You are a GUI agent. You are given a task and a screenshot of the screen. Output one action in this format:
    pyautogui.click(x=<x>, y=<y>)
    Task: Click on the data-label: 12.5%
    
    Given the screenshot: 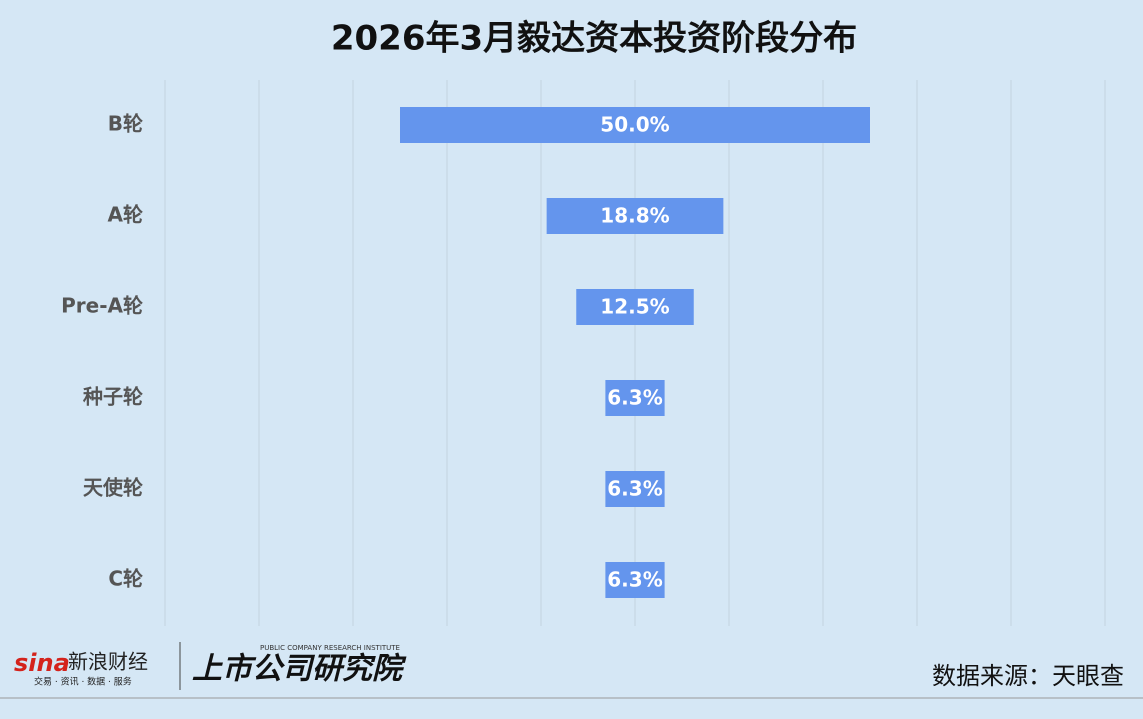 What is the action you would take?
    pyautogui.click(x=634, y=307)
    